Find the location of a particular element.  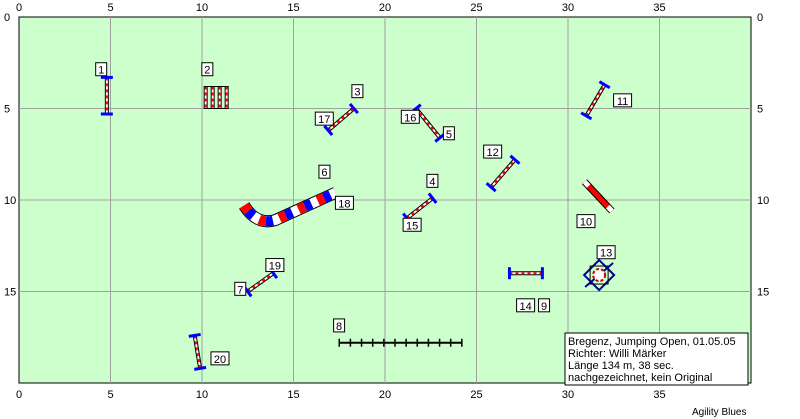

number-text: 18 is located at coordinates (344, 204).